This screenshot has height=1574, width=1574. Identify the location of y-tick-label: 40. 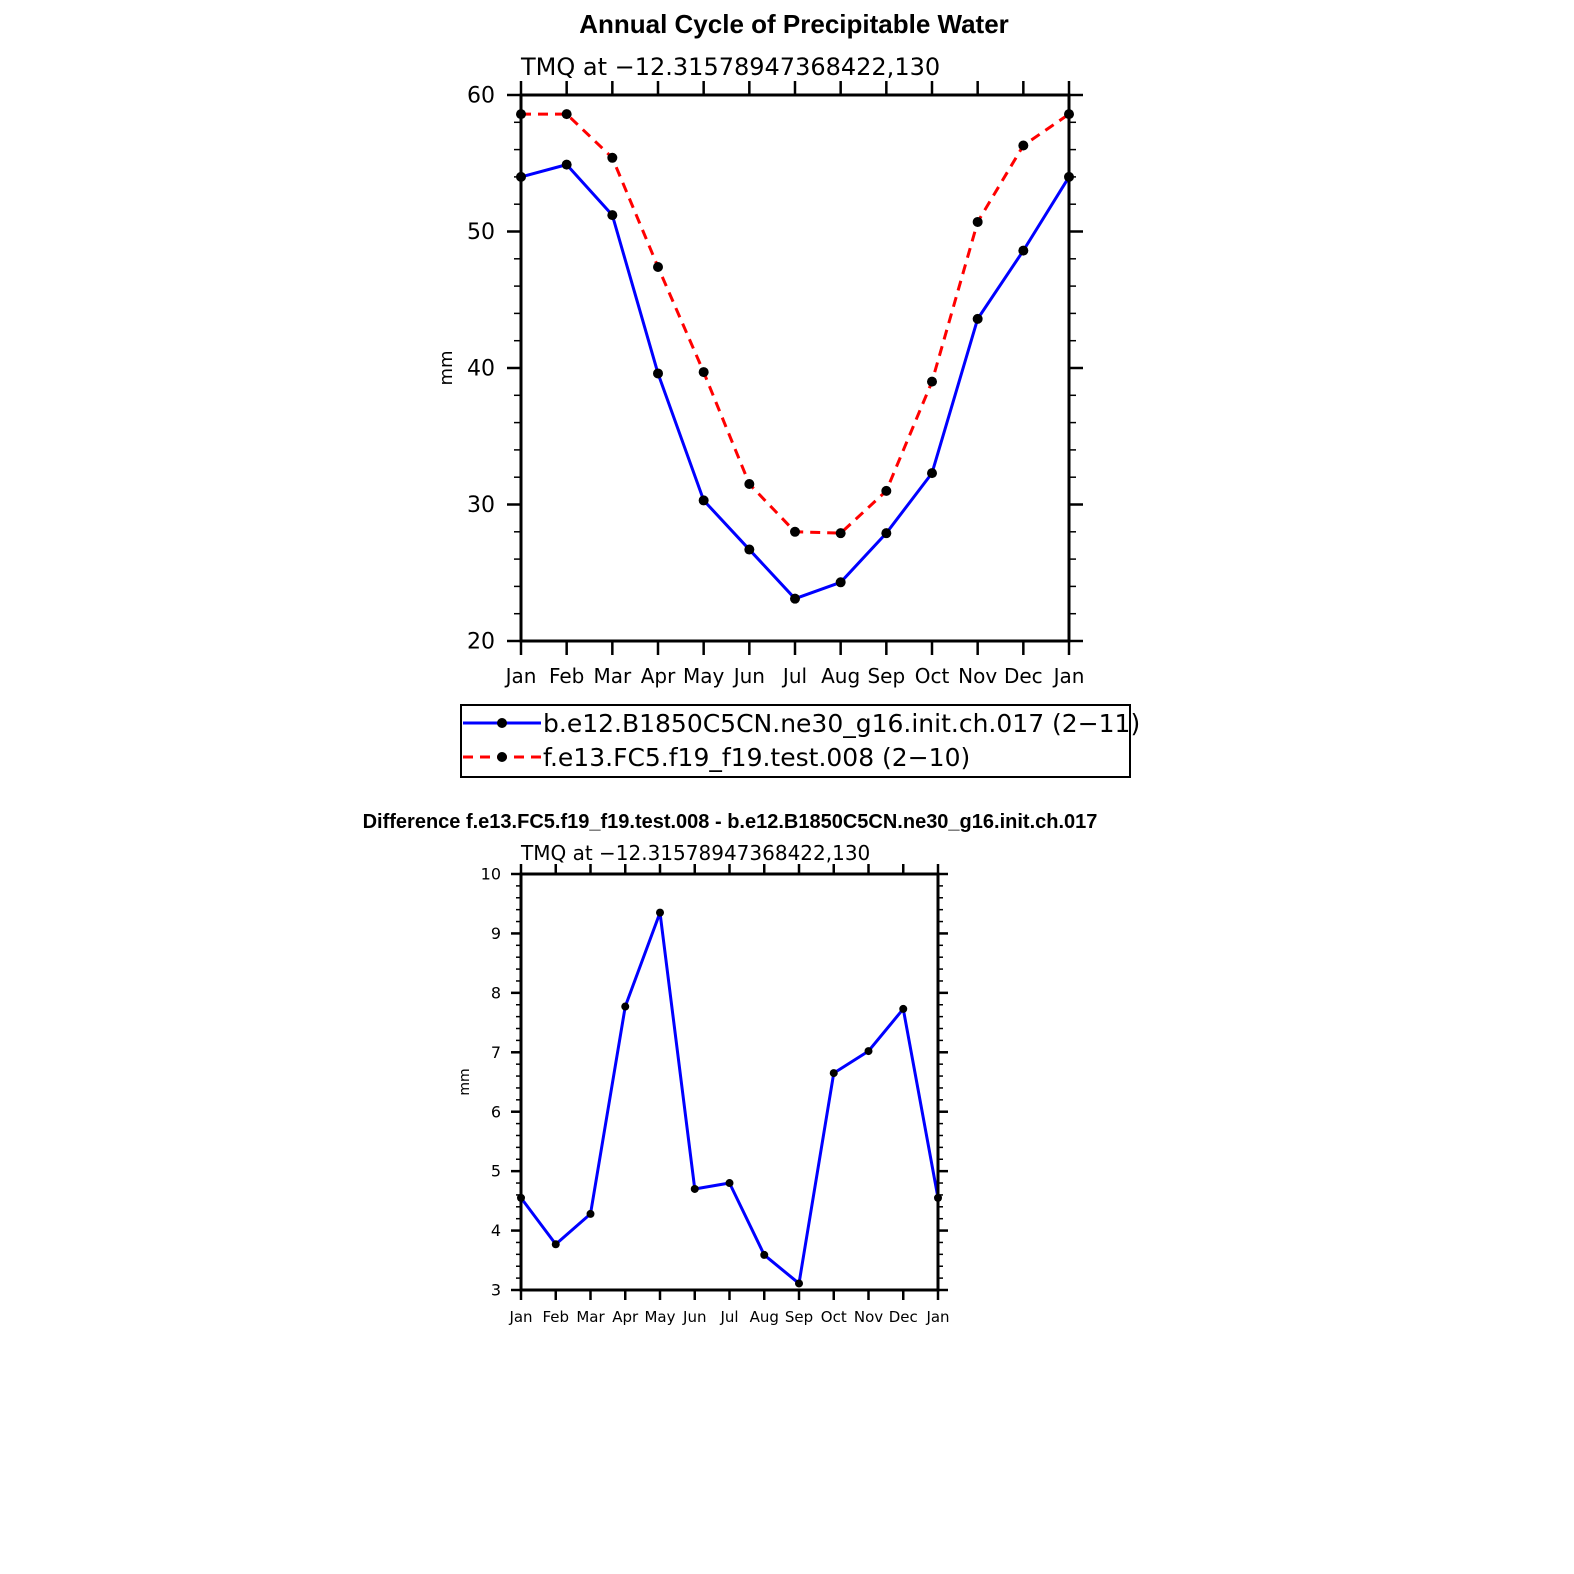
(481, 369).